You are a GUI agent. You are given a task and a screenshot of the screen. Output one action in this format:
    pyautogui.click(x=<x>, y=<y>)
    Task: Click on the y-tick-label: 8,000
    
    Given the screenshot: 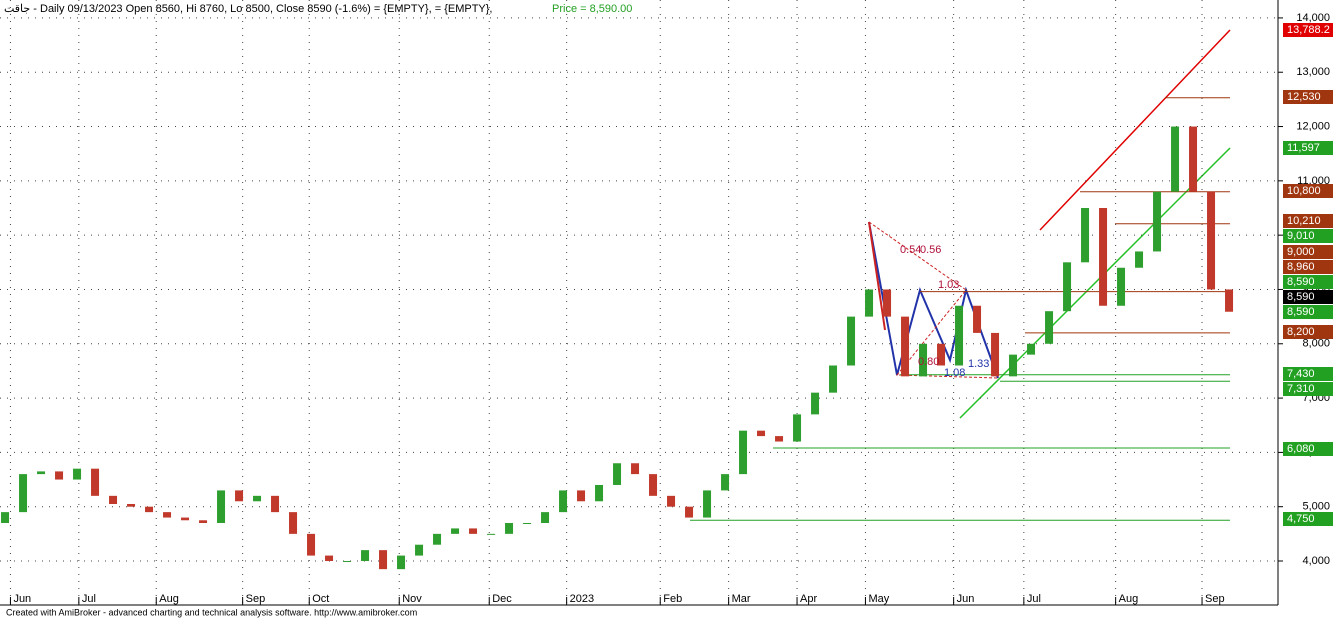 What is the action you would take?
    pyautogui.click(x=1316, y=344)
    